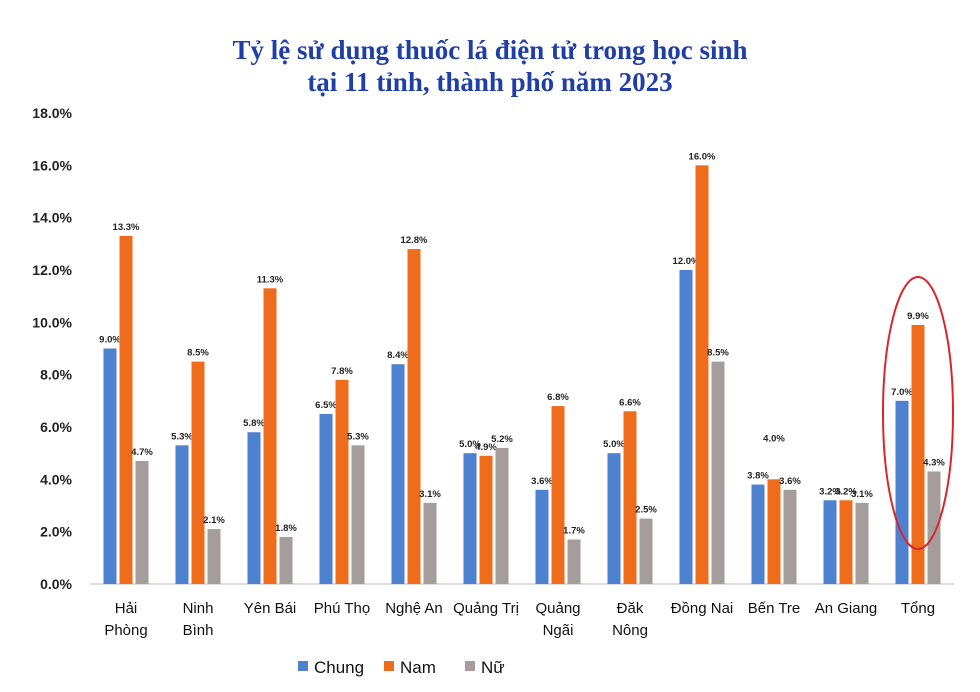 The image size is (980, 692). Describe the element at coordinates (502, 439) in the screenshot. I see `data-label: 5.2%` at that location.